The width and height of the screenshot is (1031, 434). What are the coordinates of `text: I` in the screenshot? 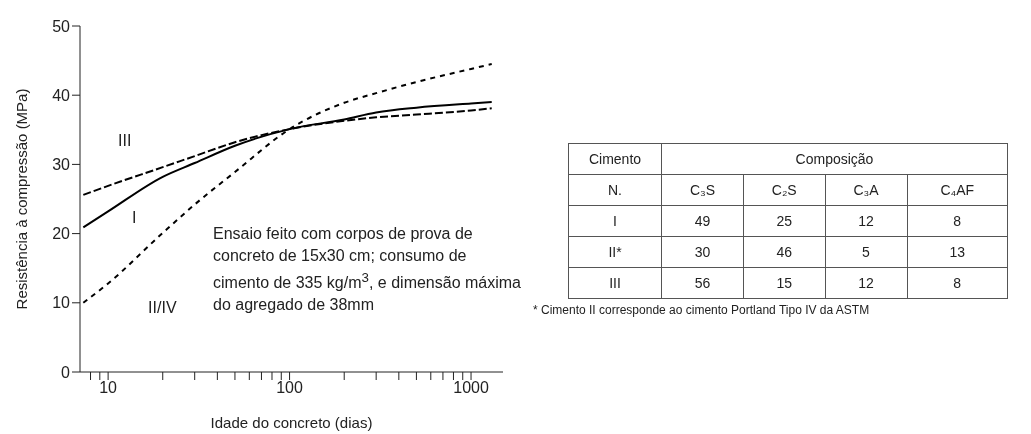 It's located at (615, 221).